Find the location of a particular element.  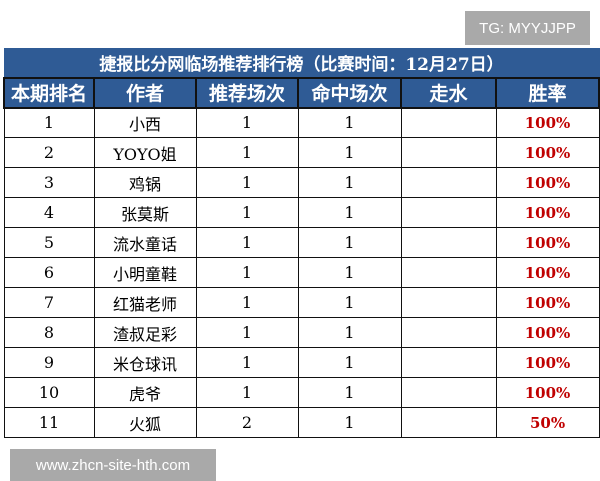

tg-watermark: TG: MYYJJPP is located at coordinates (527, 28).